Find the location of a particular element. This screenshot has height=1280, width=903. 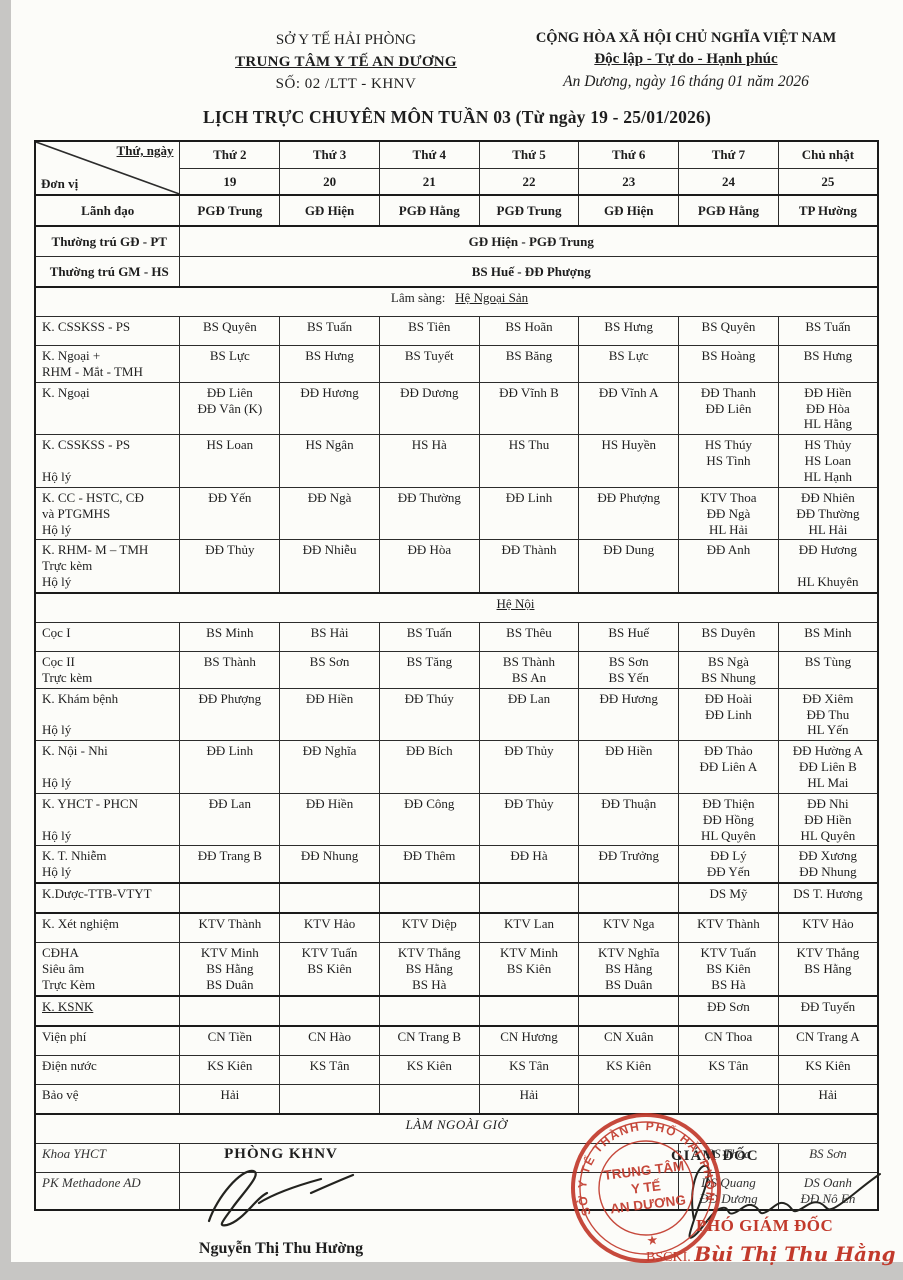

schedule-cell: ĐĐ Xương ĐĐ Nhung is located at coordinates (828, 864).